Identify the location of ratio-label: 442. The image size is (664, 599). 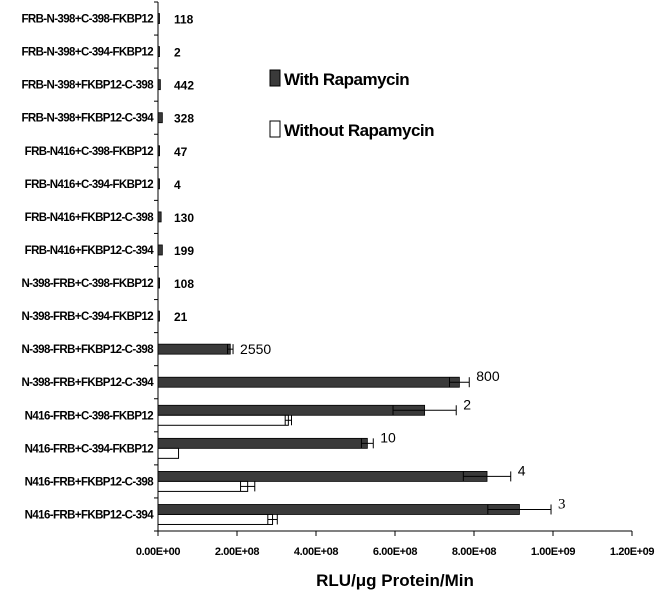
(184, 86).